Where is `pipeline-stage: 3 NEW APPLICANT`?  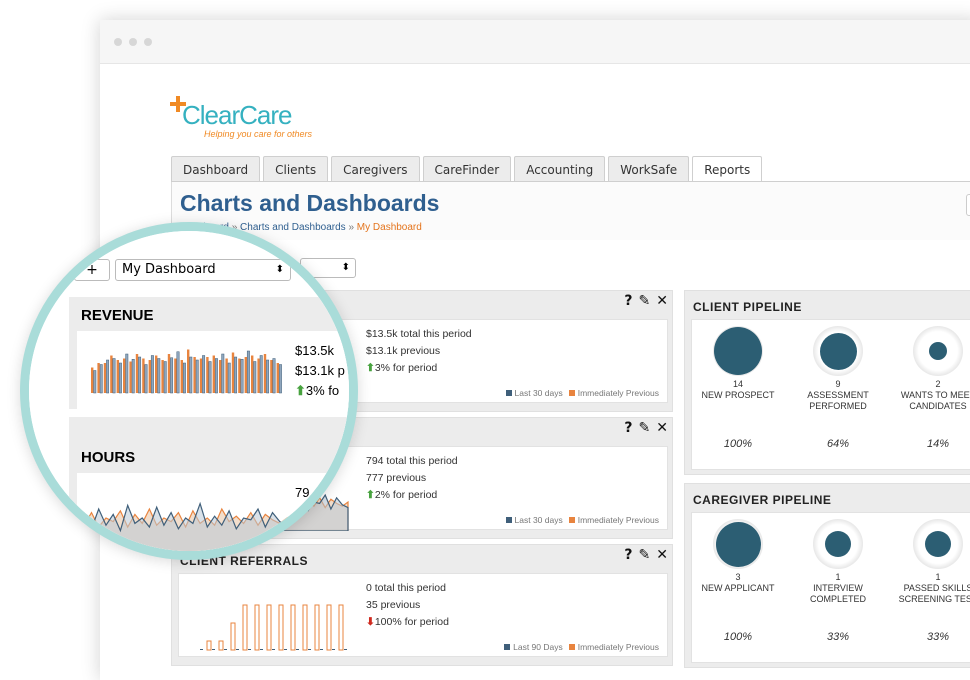 pipeline-stage: 3 NEW APPLICANT is located at coordinates (738, 556).